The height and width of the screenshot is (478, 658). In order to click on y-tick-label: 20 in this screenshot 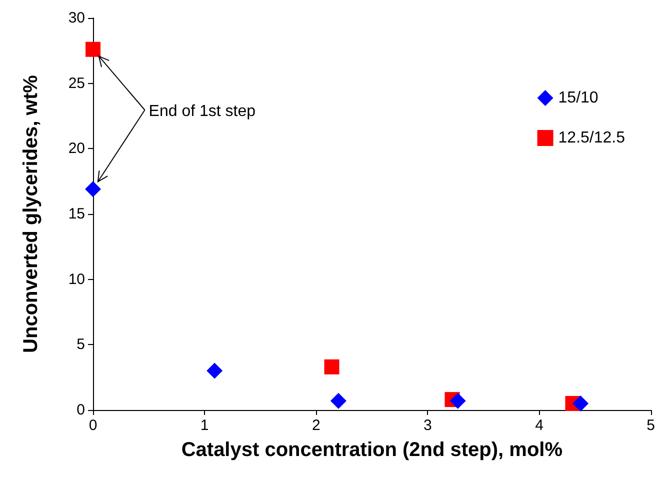, I will do `click(76, 149)`.